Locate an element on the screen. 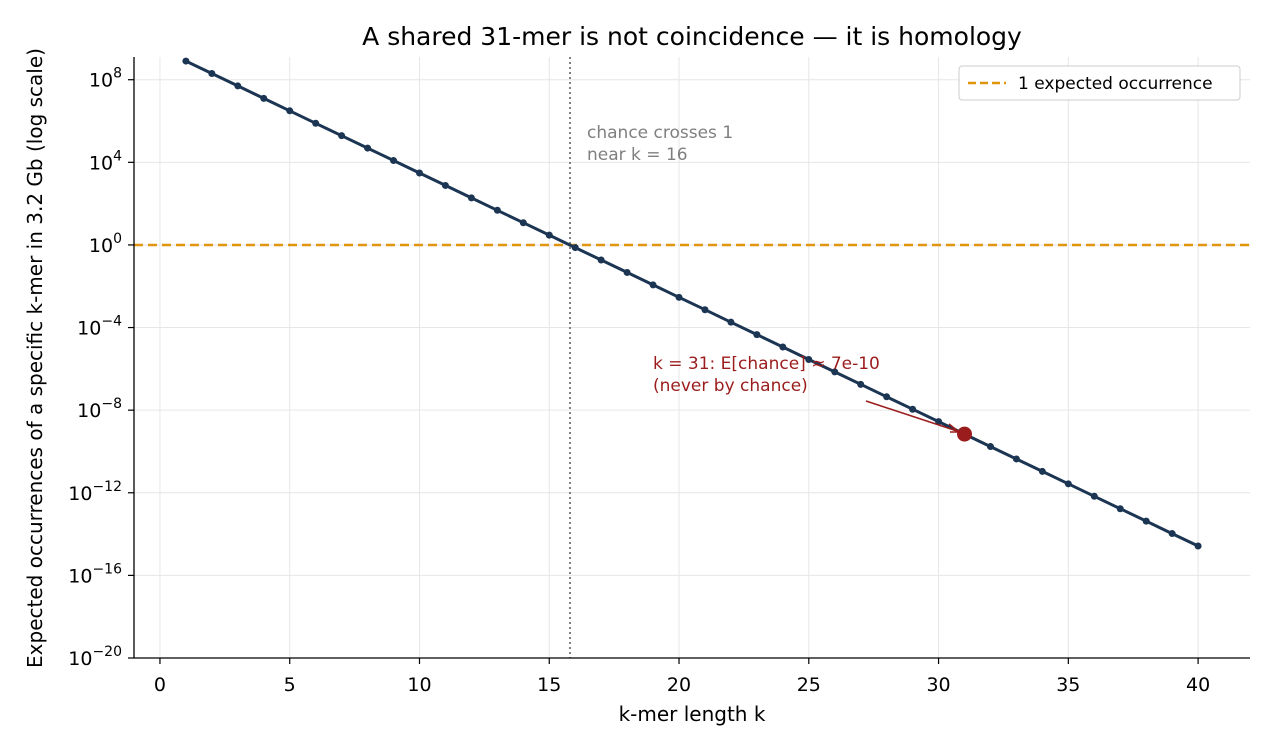 This screenshot has width=1275, height=750. highlight-arrow is located at coordinates (911, 416).